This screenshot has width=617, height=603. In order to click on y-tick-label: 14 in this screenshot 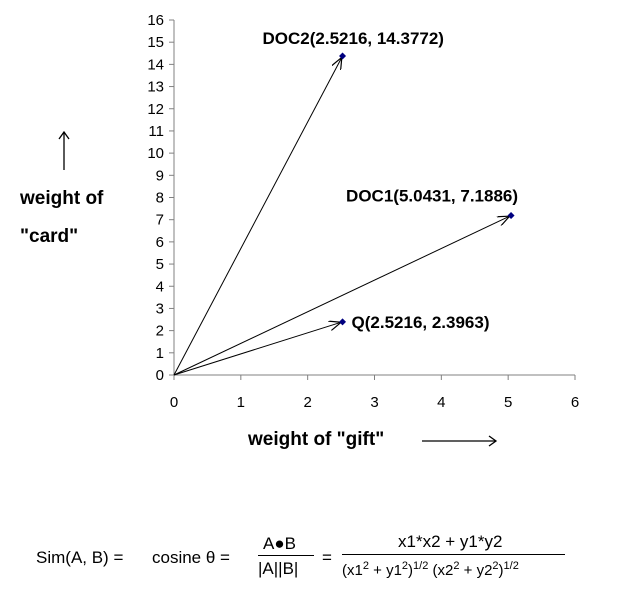, I will do `click(155, 64)`.